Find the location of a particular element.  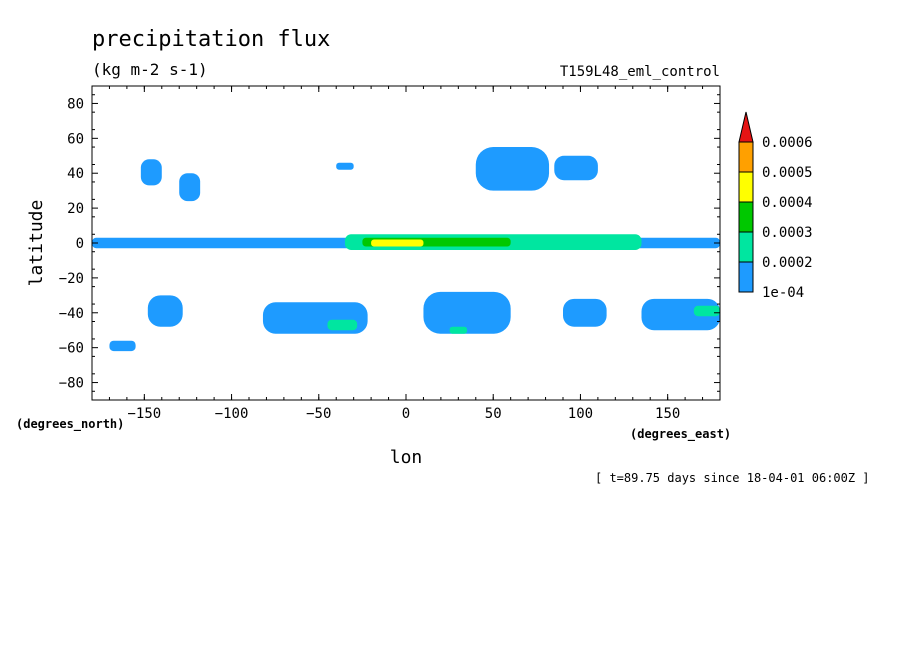

colorbar-arrow is located at coordinates (746, 127).